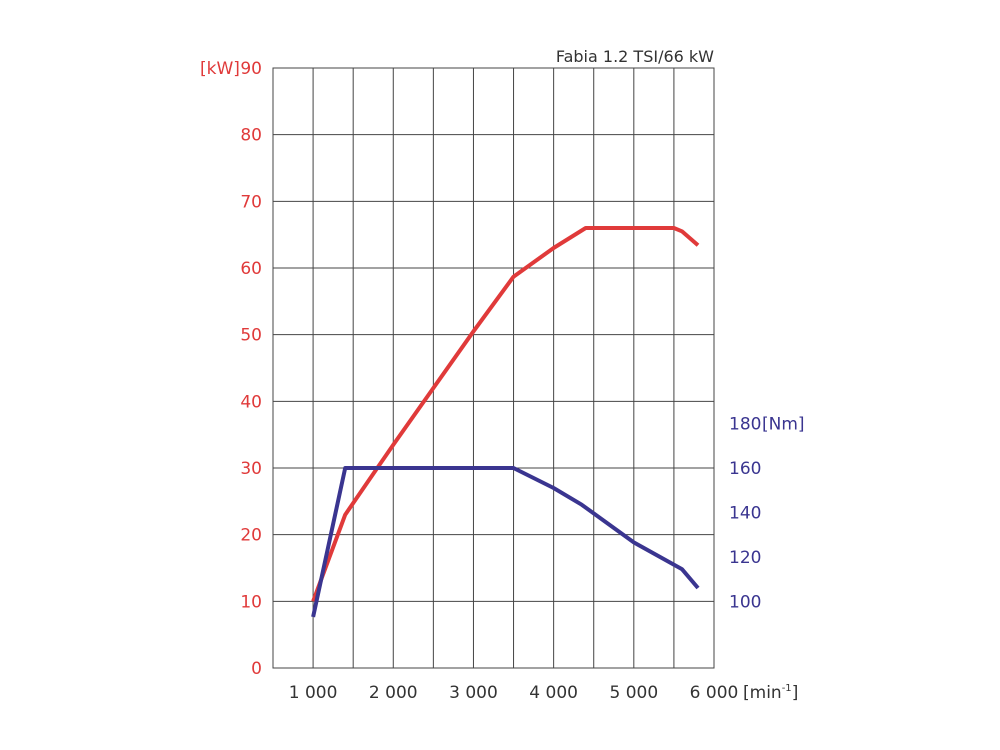 The width and height of the screenshot is (1000, 750). I want to click on x-tick-label: 1 000, so click(313, 693).